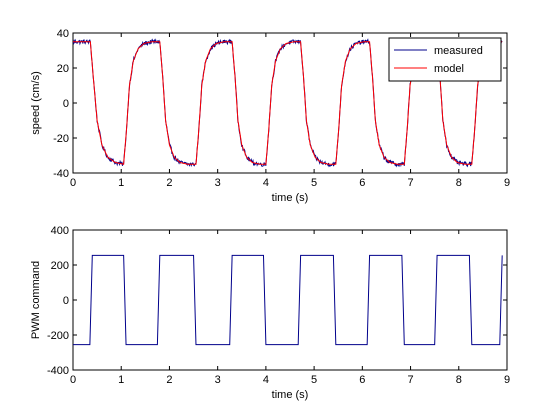 The width and height of the screenshot is (560, 420). Describe the element at coordinates (60, 231) in the screenshot. I see `y-tick-label: 400` at that location.